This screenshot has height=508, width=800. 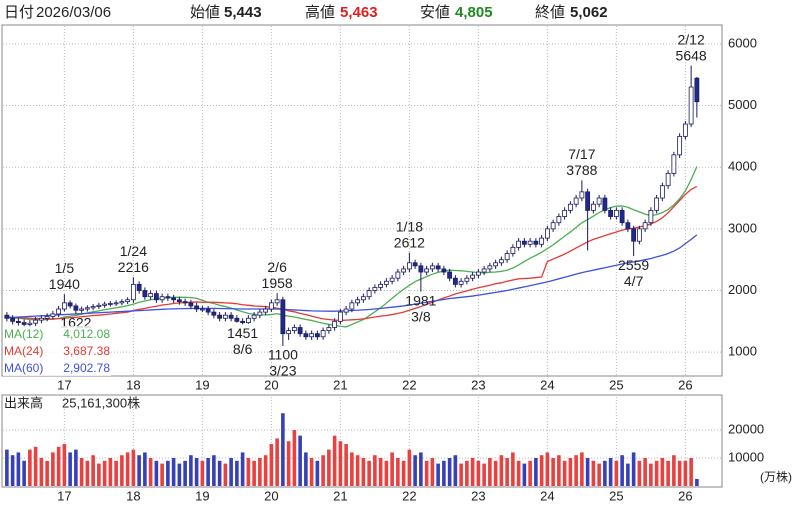 I want to click on close: 5,062, so click(x=589, y=12).